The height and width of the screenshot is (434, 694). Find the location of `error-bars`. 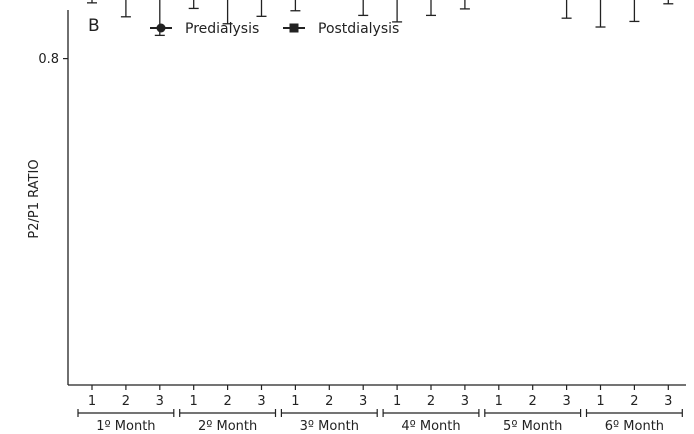

error-bars is located at coordinates (380, 18).